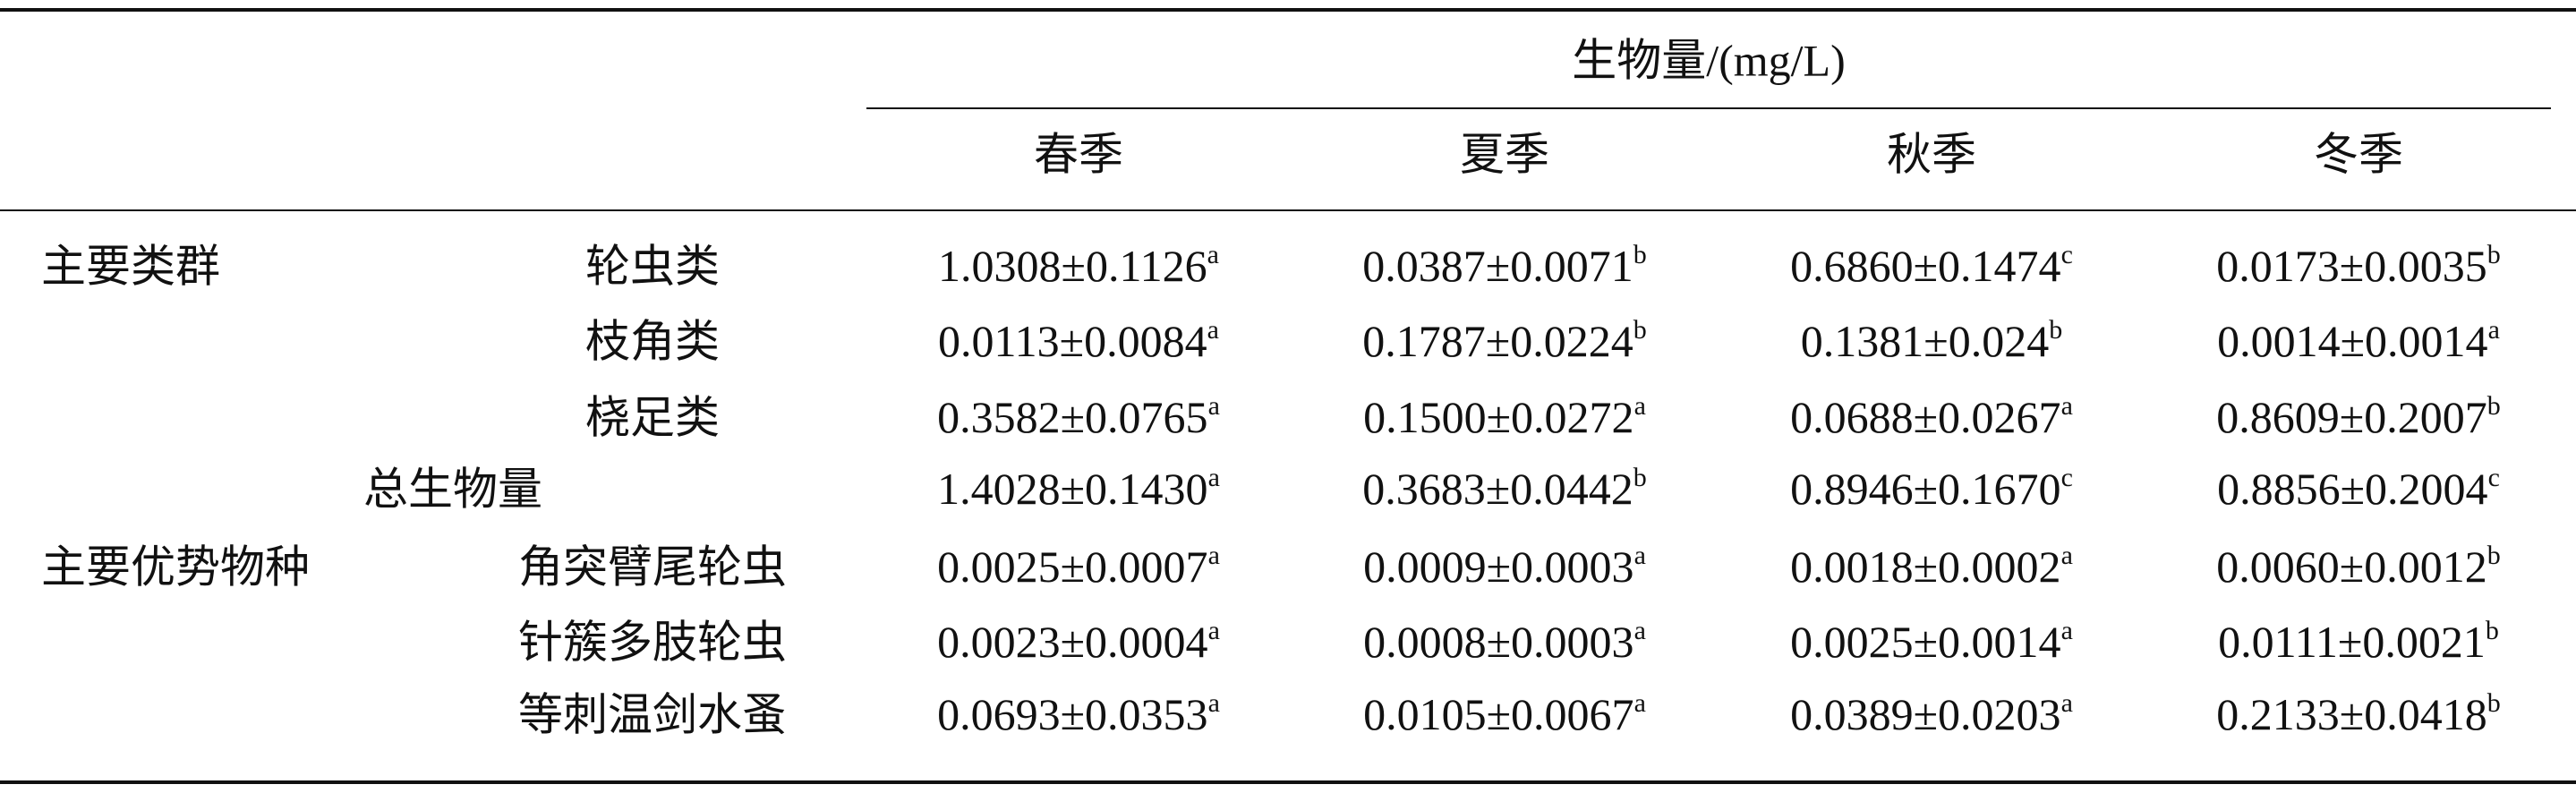 The image size is (2576, 793). I want to click on cell: 0.8609±0.2007b, so click(2358, 417).